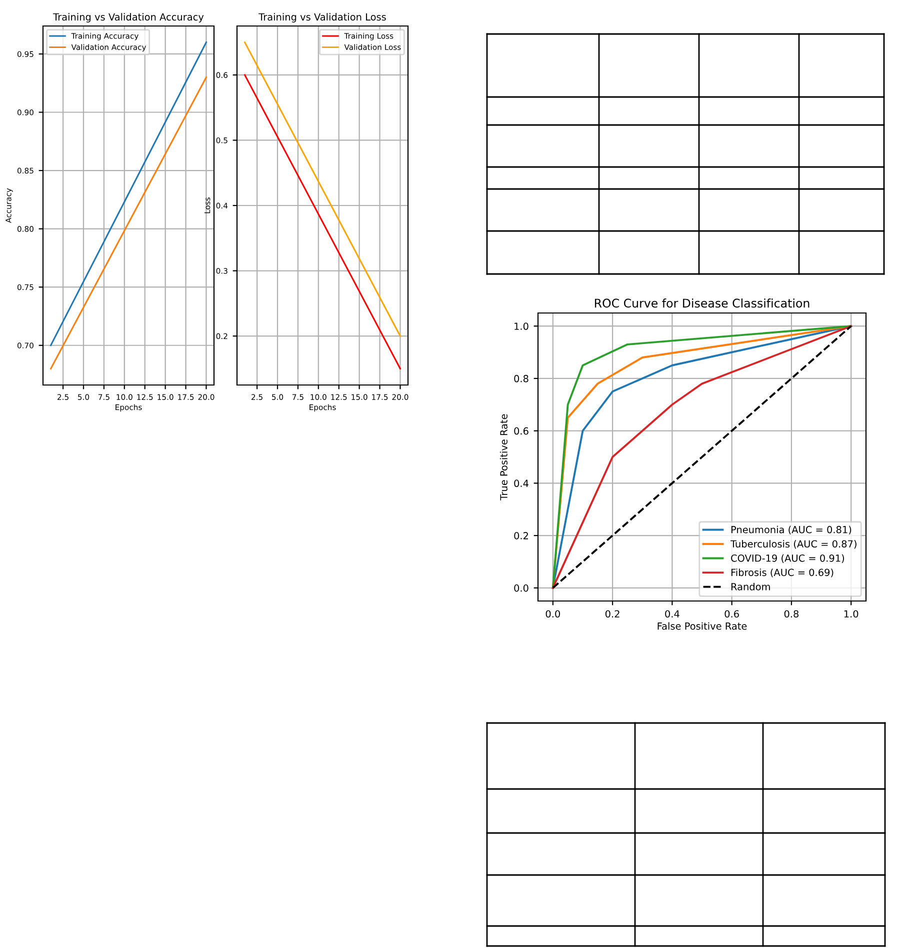 This screenshot has height=948, width=901. I want to click on legend-label: COVID-19 (AUC = 0.91), so click(787, 558).